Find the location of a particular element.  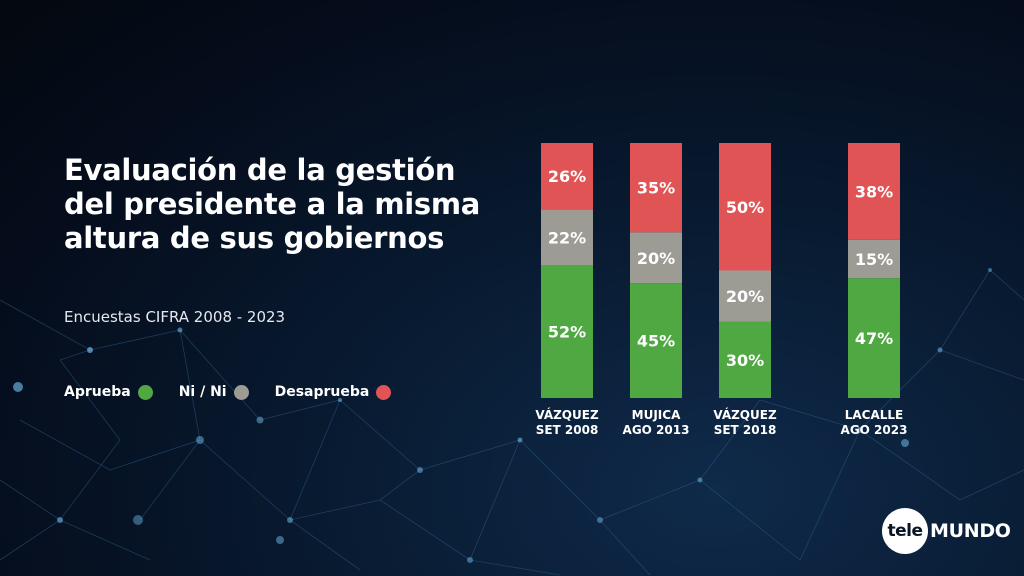

legend-item-aprueba: Aprueba is located at coordinates (108, 392).